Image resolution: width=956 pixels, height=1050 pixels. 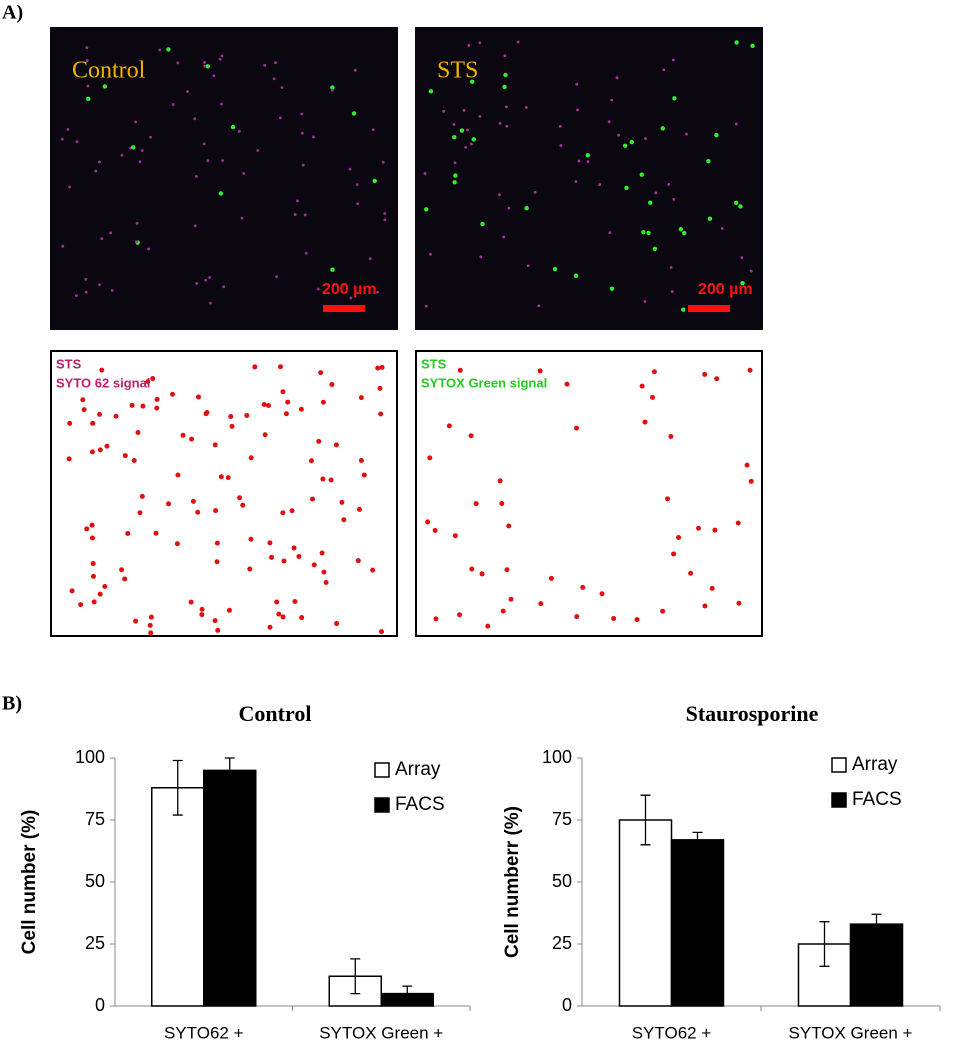 I want to click on y-tick-label: 50, so click(x=95, y=881).